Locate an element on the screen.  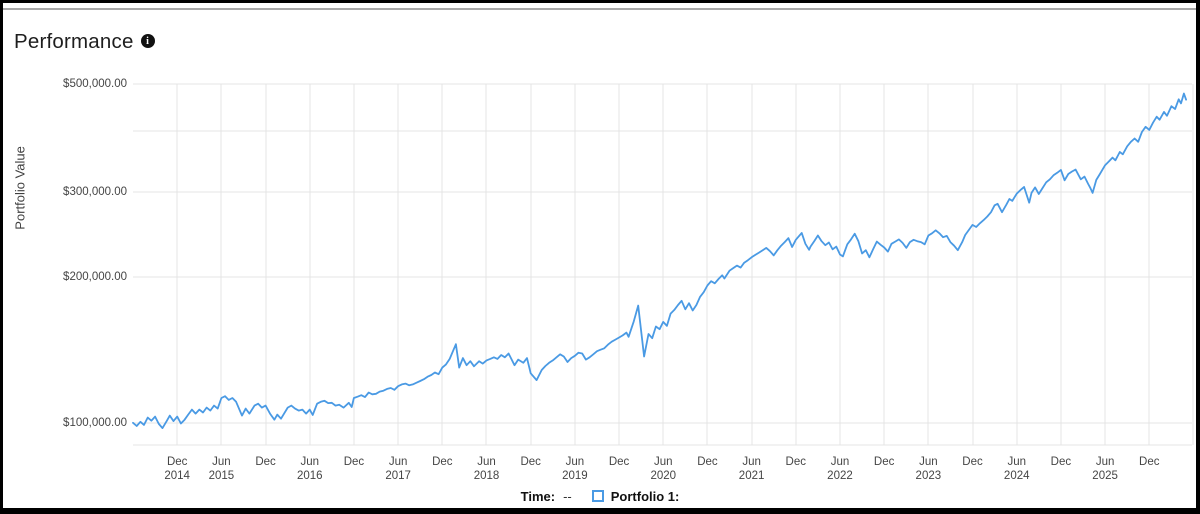
x-tick-label: Jun 2019 is located at coordinates (575, 469).